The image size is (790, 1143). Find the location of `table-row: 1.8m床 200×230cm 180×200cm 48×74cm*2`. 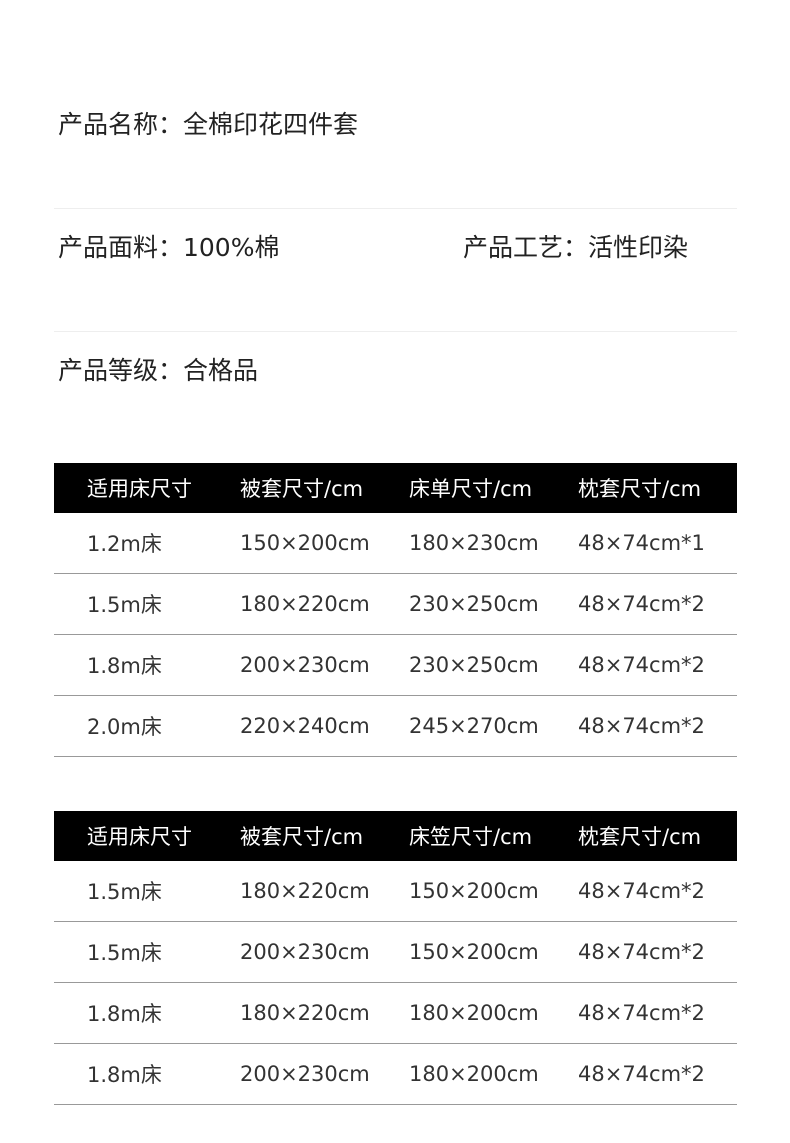

table-row: 1.8m床 200×230cm 180×200cm 48×74cm*2 is located at coordinates (395, 1074).